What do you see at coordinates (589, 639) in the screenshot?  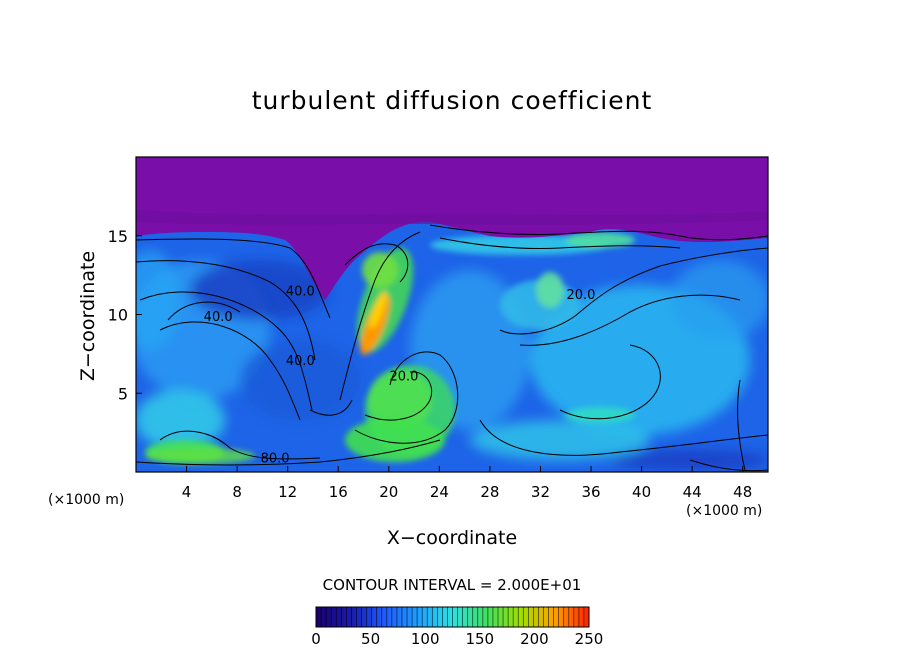 I see `colorbar-tick-label: 250` at bounding box center [589, 639].